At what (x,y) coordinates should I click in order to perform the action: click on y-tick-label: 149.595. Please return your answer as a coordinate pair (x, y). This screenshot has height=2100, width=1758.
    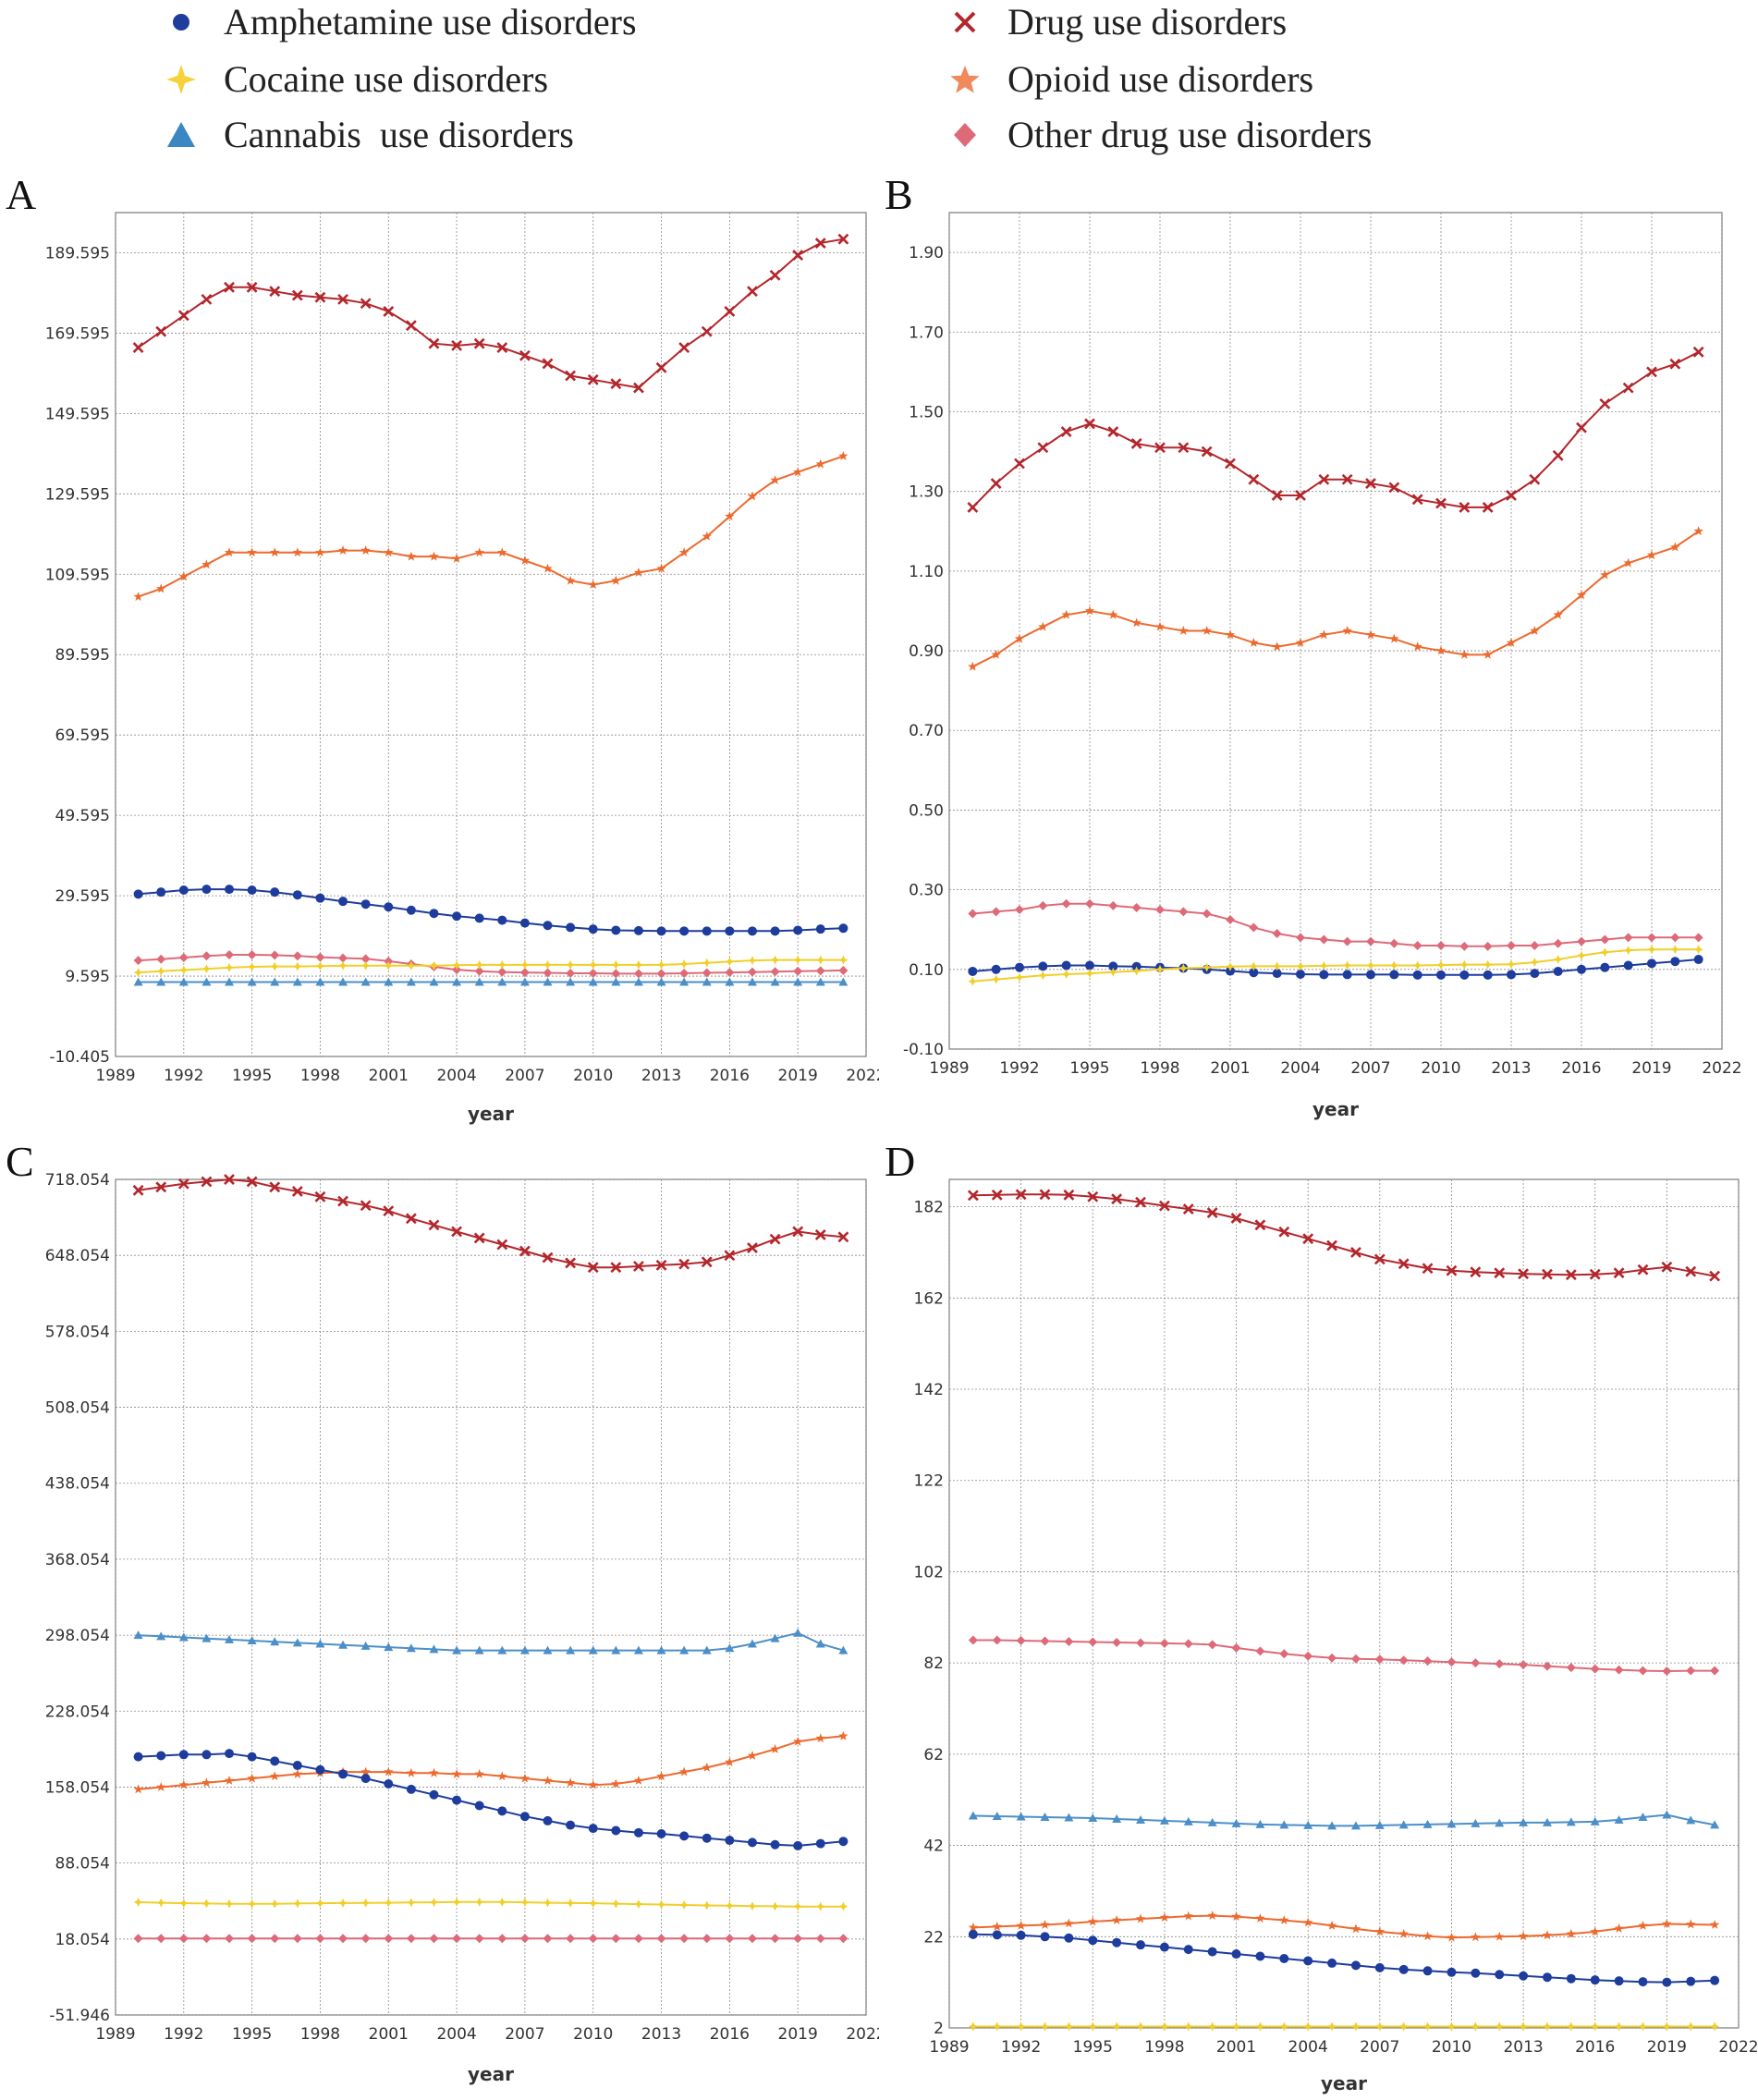
    Looking at the image, I should click on (77, 414).